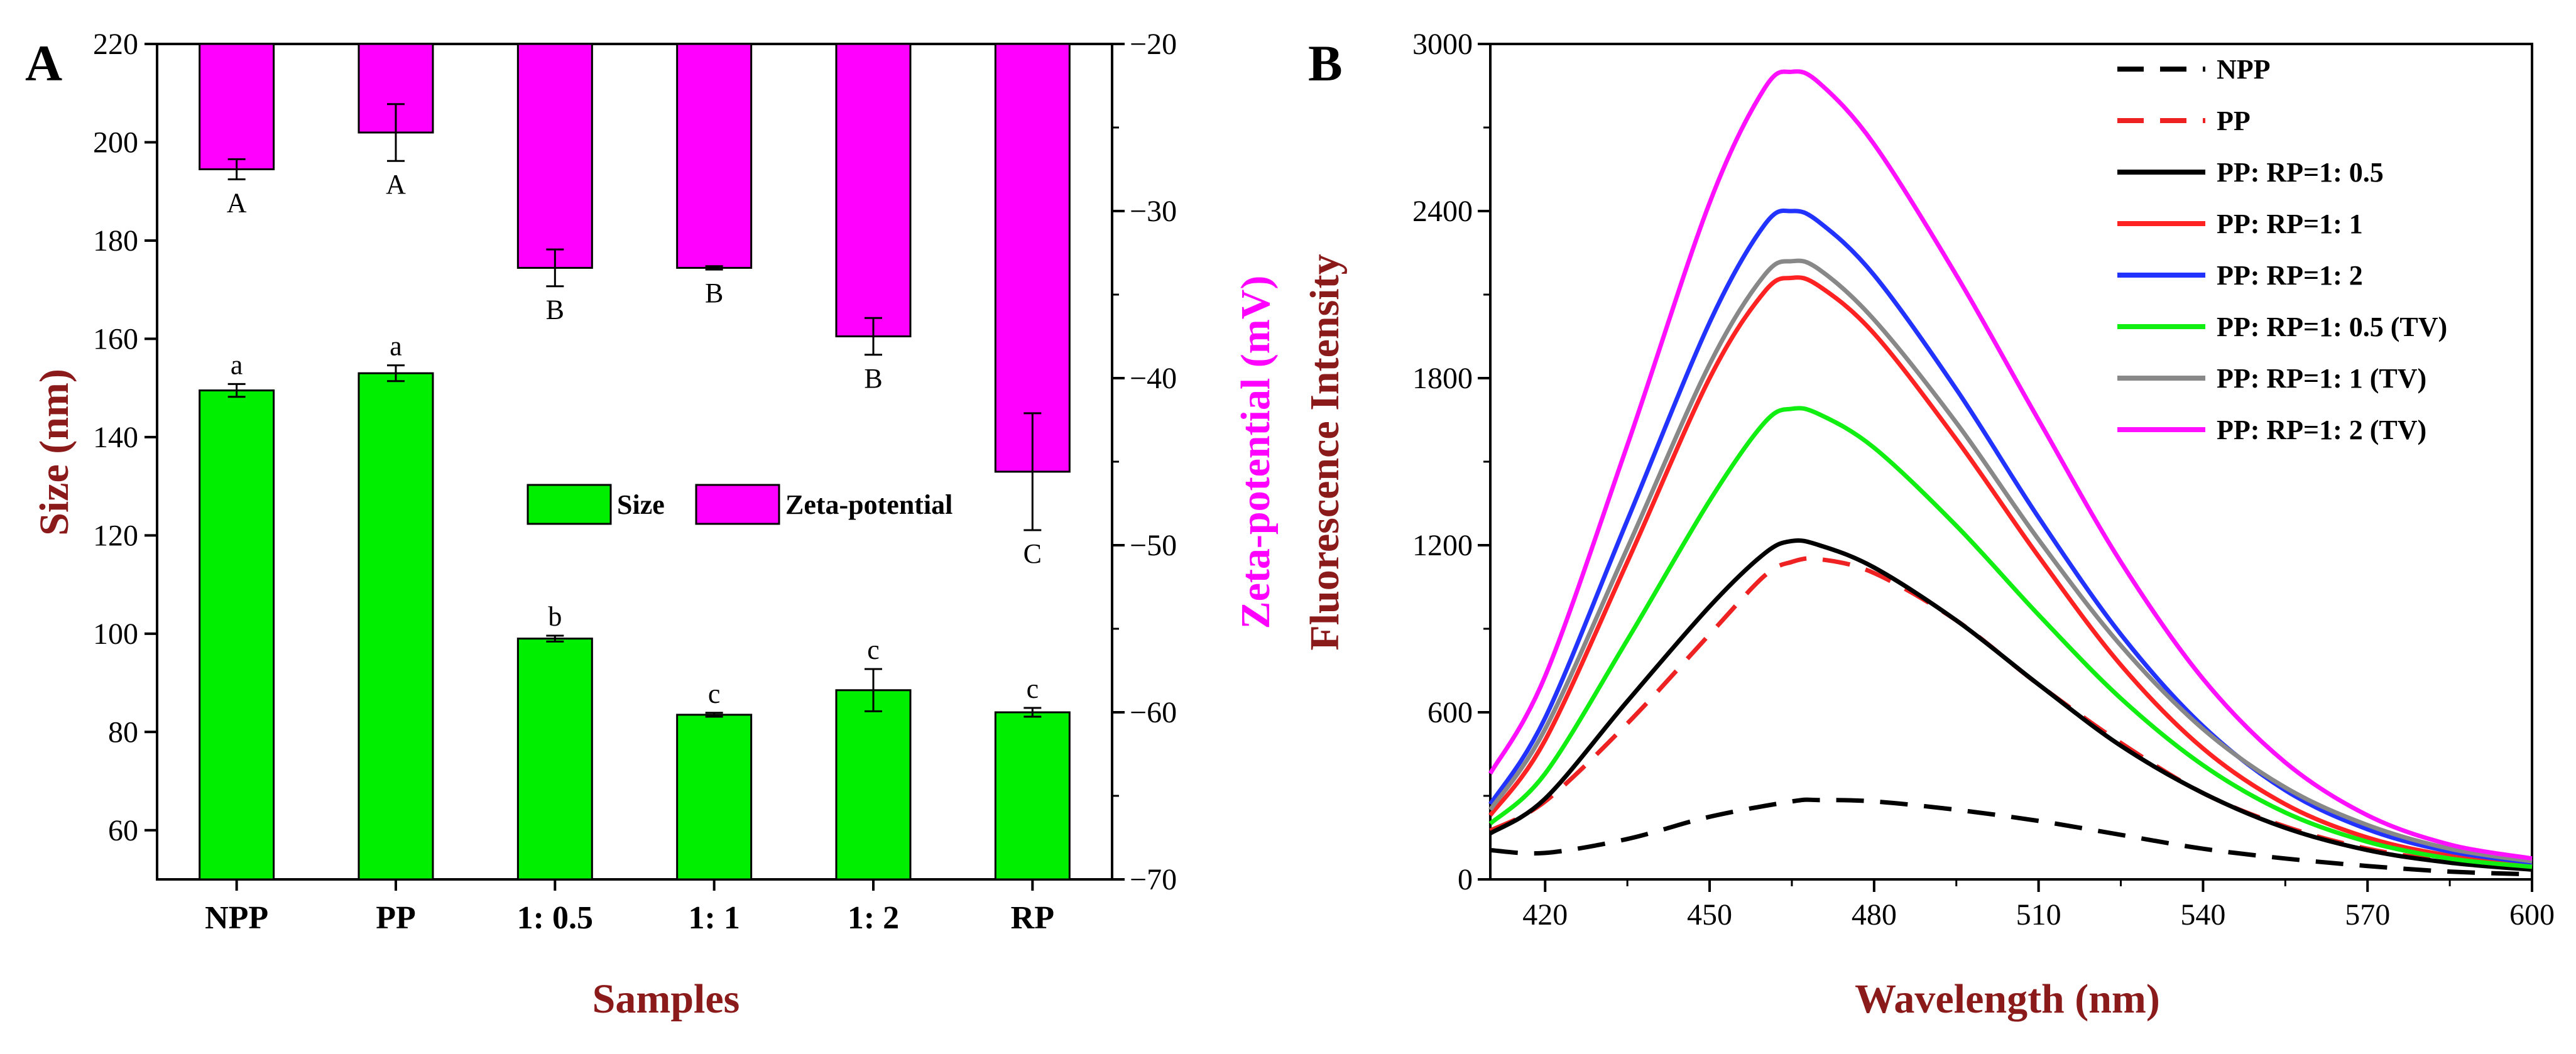  What do you see at coordinates (123, 830) in the screenshot?
I see `y-tick-label: 60` at bounding box center [123, 830].